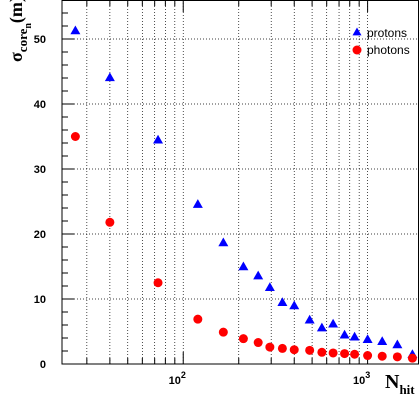 The height and width of the screenshot is (406, 419). I want to click on x-tick-label-exponent: 2, so click(183, 375).